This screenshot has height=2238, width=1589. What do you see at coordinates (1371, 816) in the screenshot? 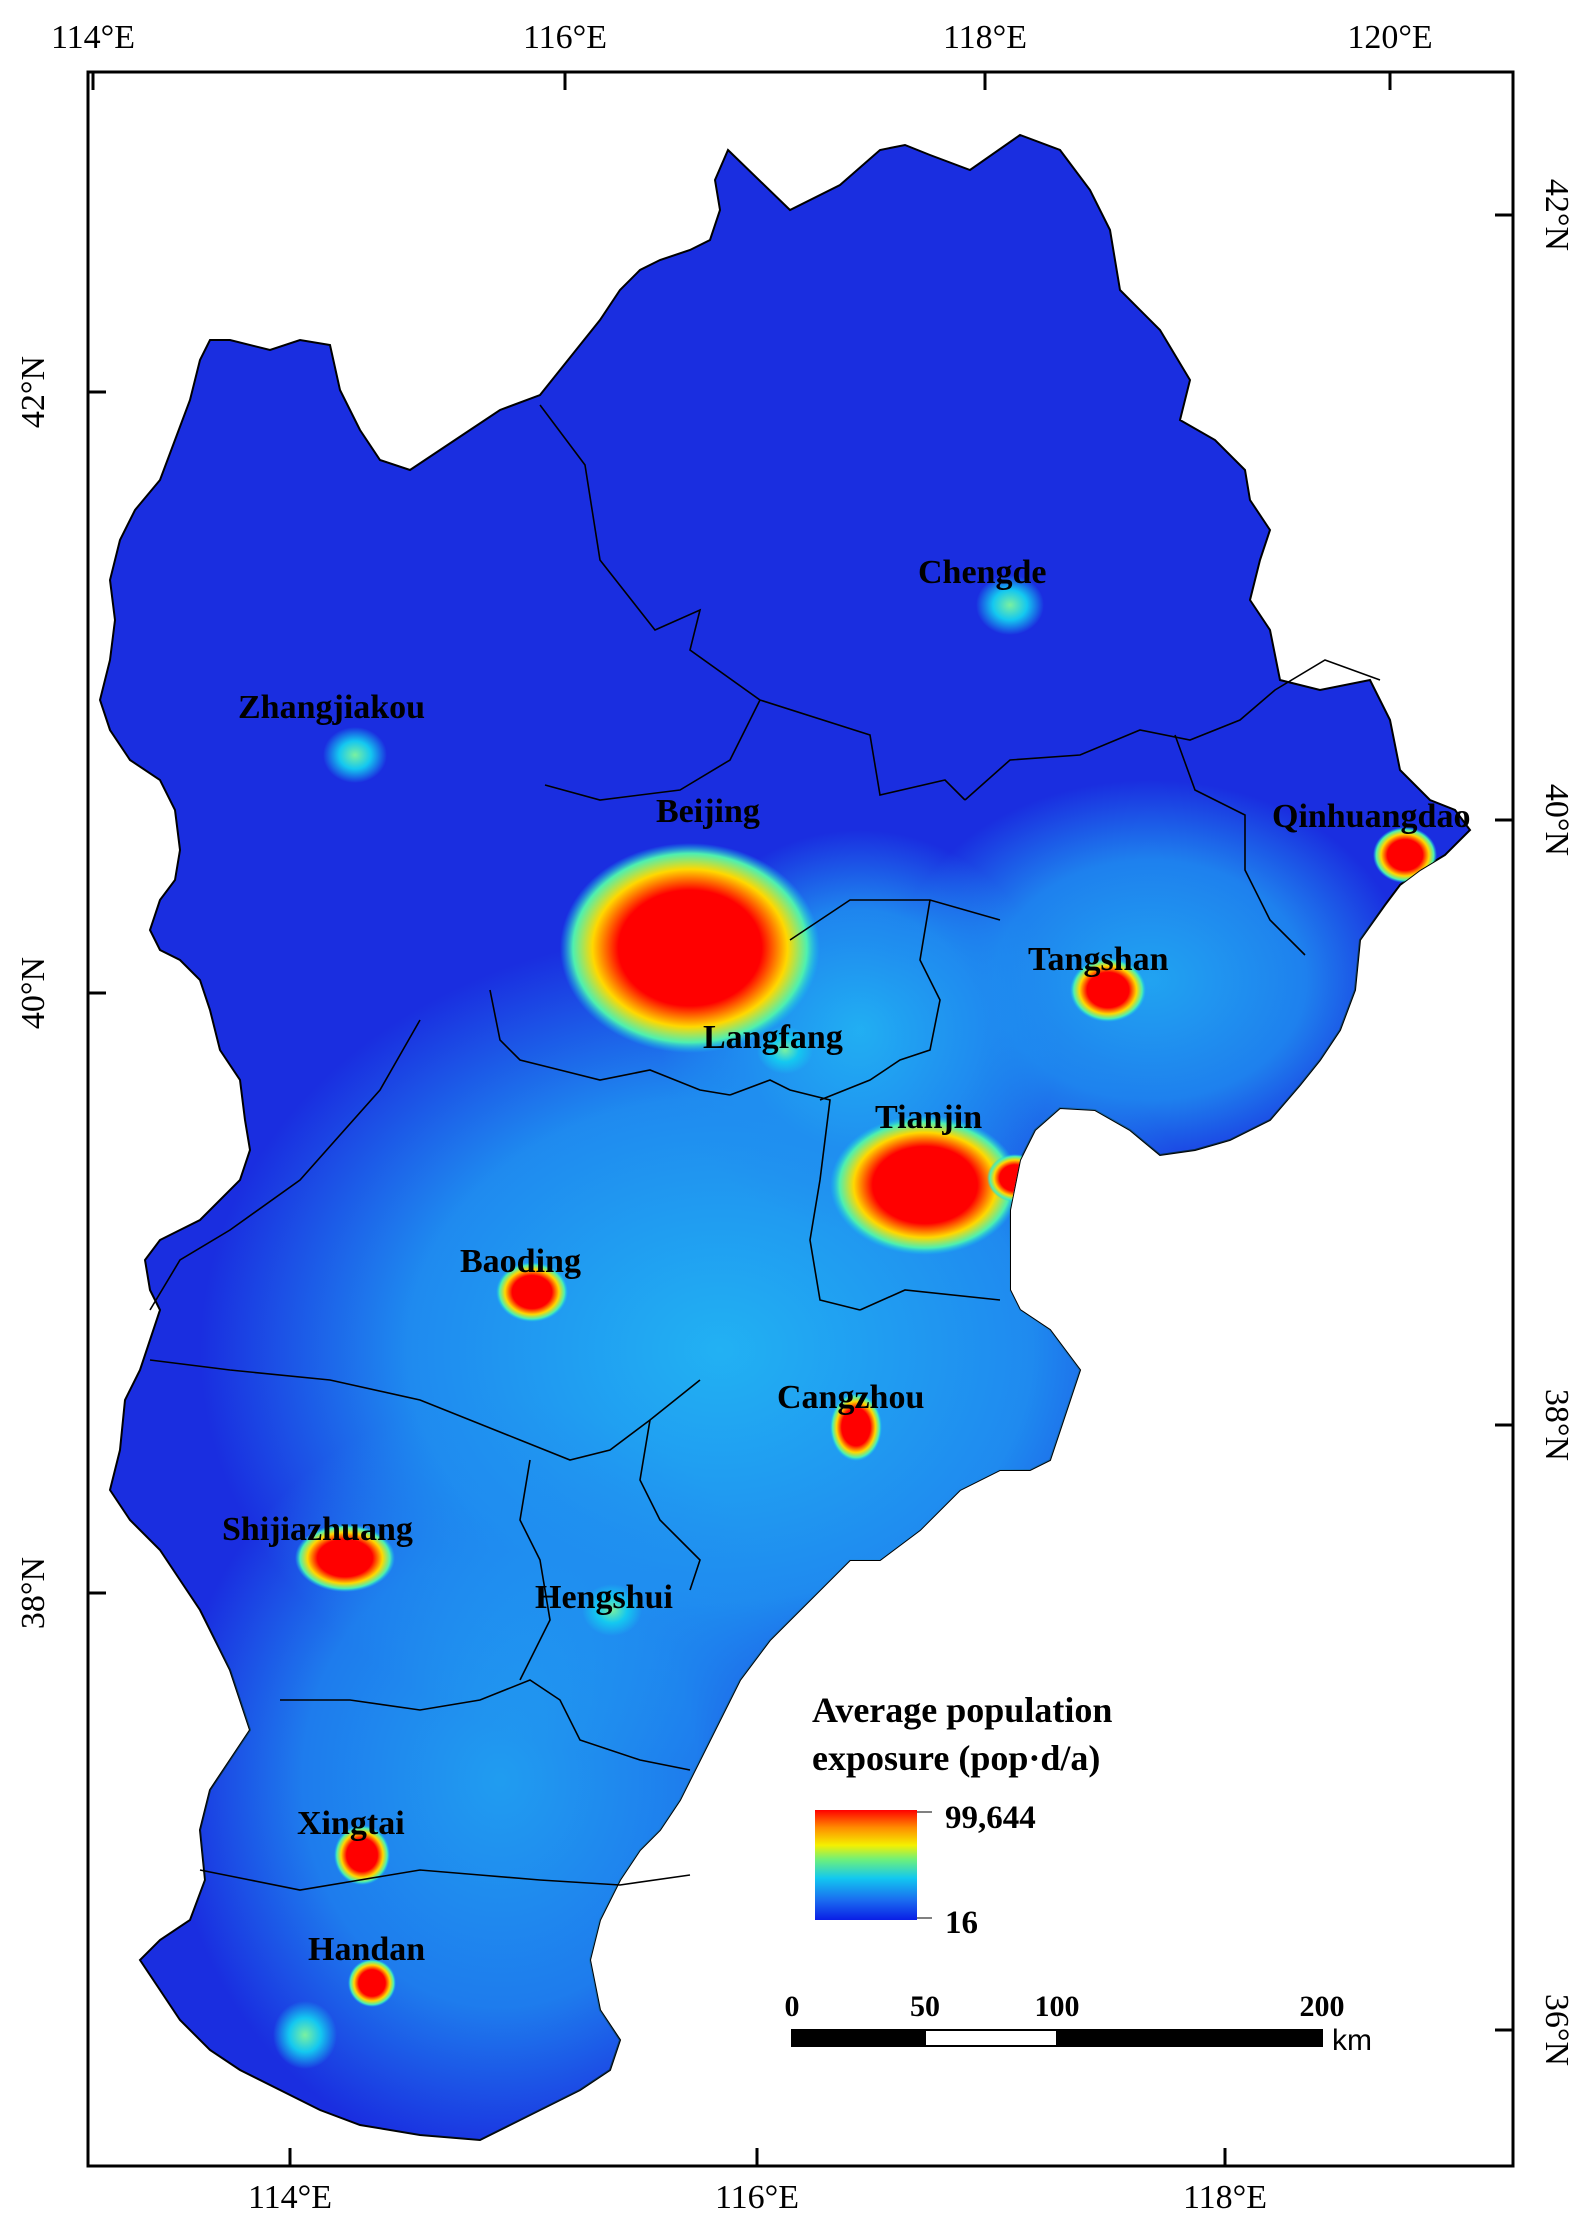
I see `city-label-qinhuangdao: Qinhuangdao` at bounding box center [1371, 816].